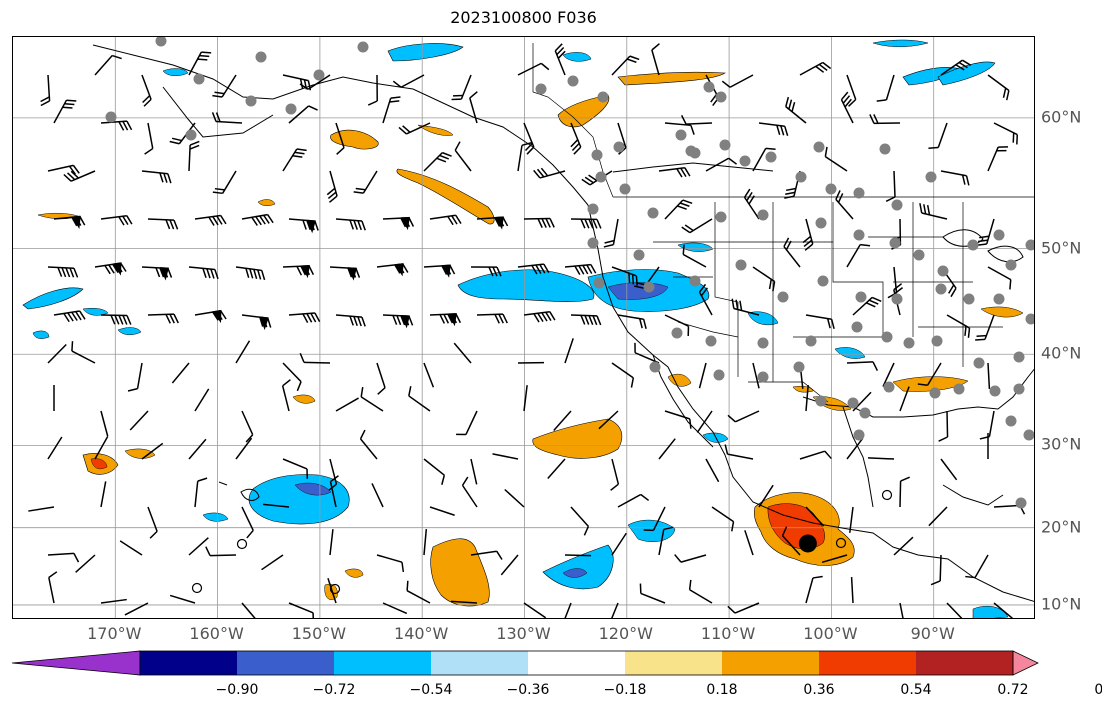  Describe the element at coordinates (807, 543) in the screenshot. I see `storm-center-marker` at that location.